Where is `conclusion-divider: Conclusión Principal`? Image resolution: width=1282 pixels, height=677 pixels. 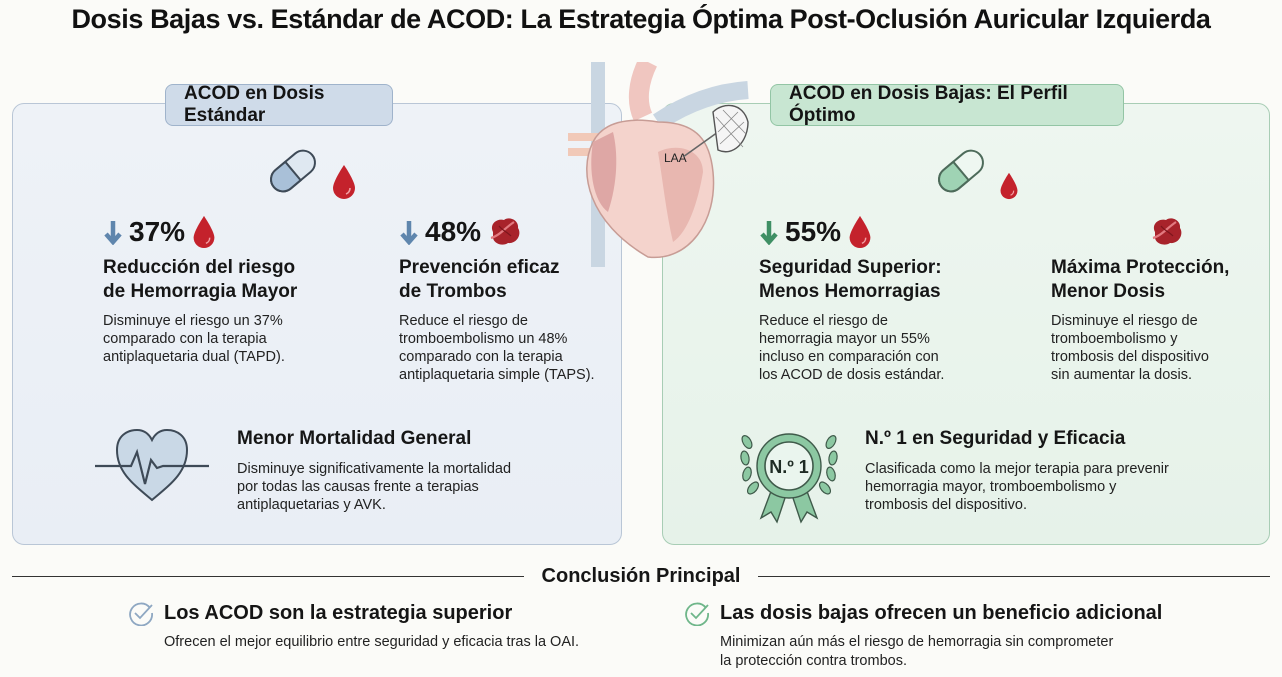
conclusion-divider: Conclusión Principal is located at coordinates (641, 576).